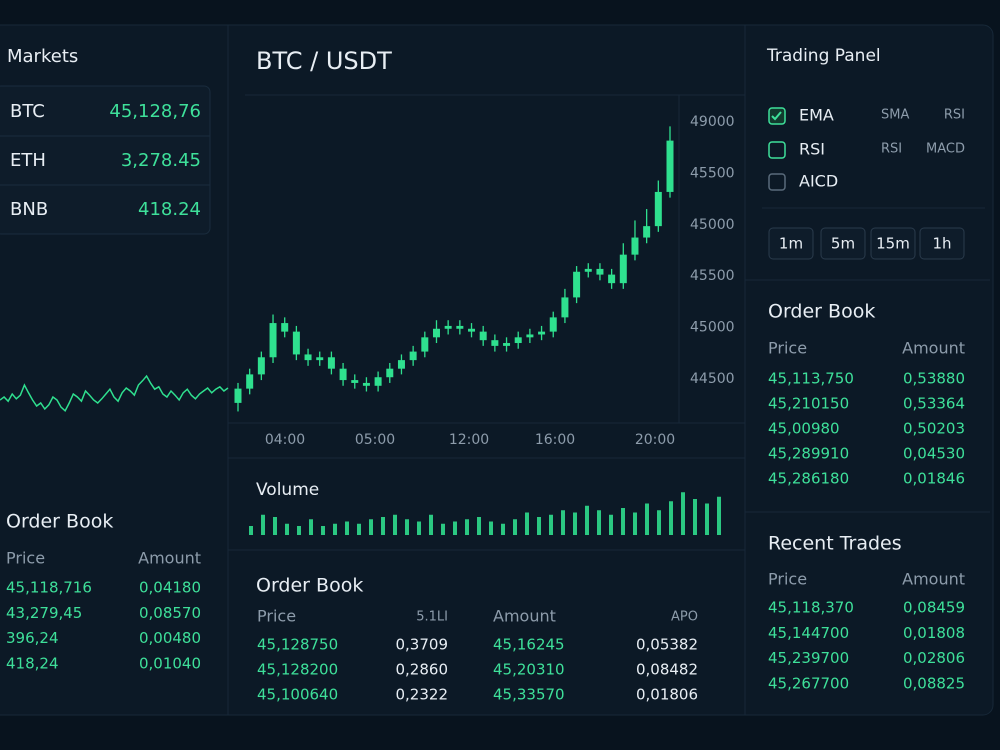  Describe the element at coordinates (32, 638) in the screenshot. I see `price-cell: 396,24` at that location.